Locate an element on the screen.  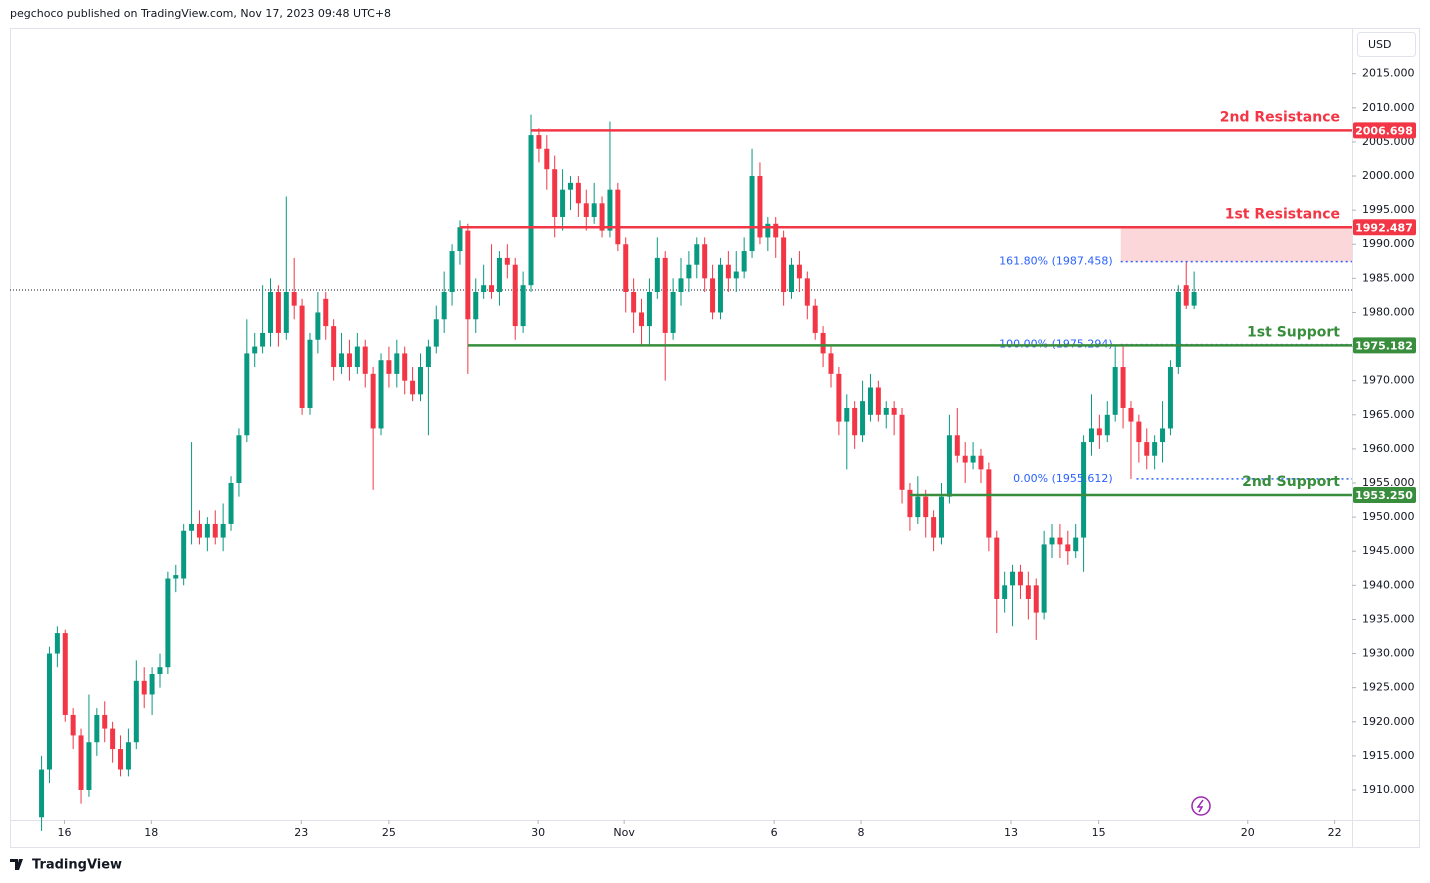
y-tick-label: 1935.000 is located at coordinates (1388, 618).